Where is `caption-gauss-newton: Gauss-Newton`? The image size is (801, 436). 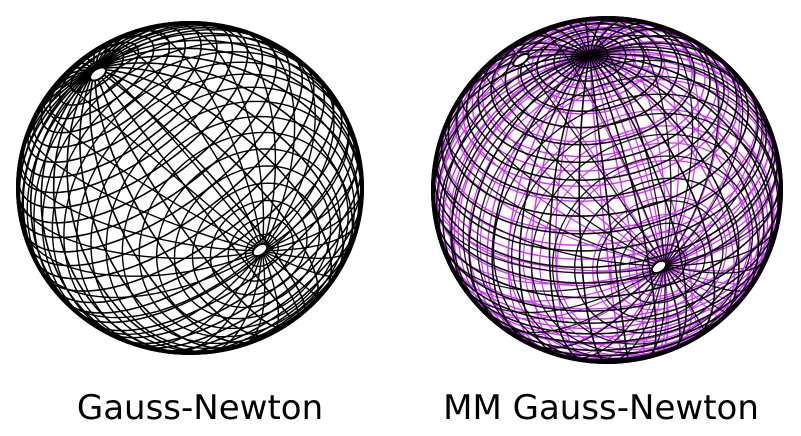 caption-gauss-newton: Gauss-Newton is located at coordinates (200, 408).